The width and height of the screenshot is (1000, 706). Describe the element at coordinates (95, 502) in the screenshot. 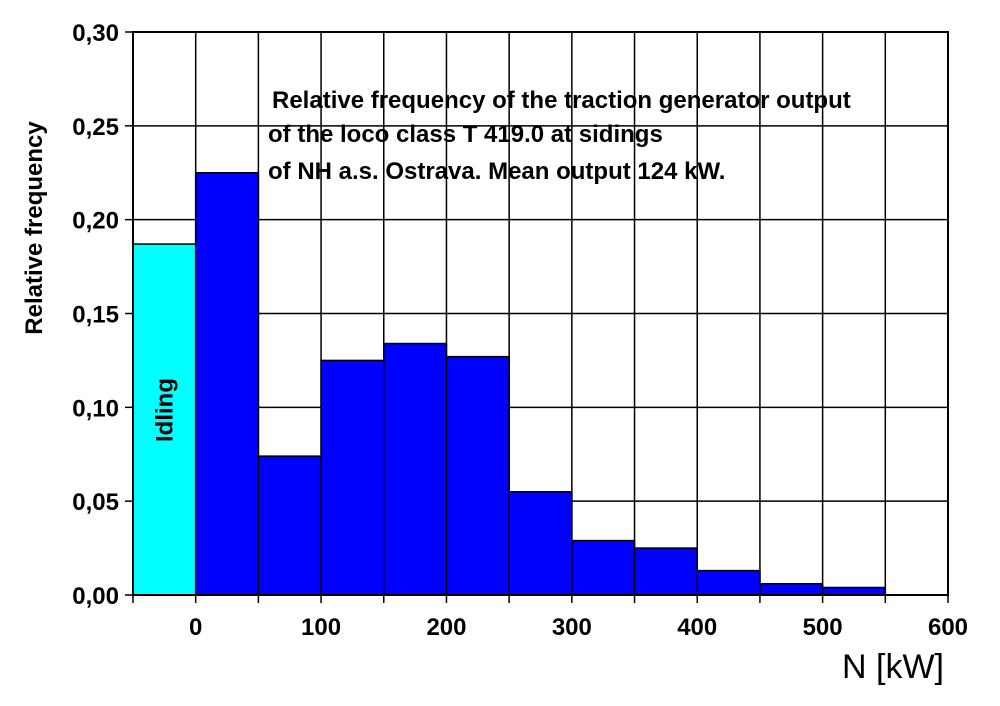

I see `y-tick-label: 0,05` at that location.